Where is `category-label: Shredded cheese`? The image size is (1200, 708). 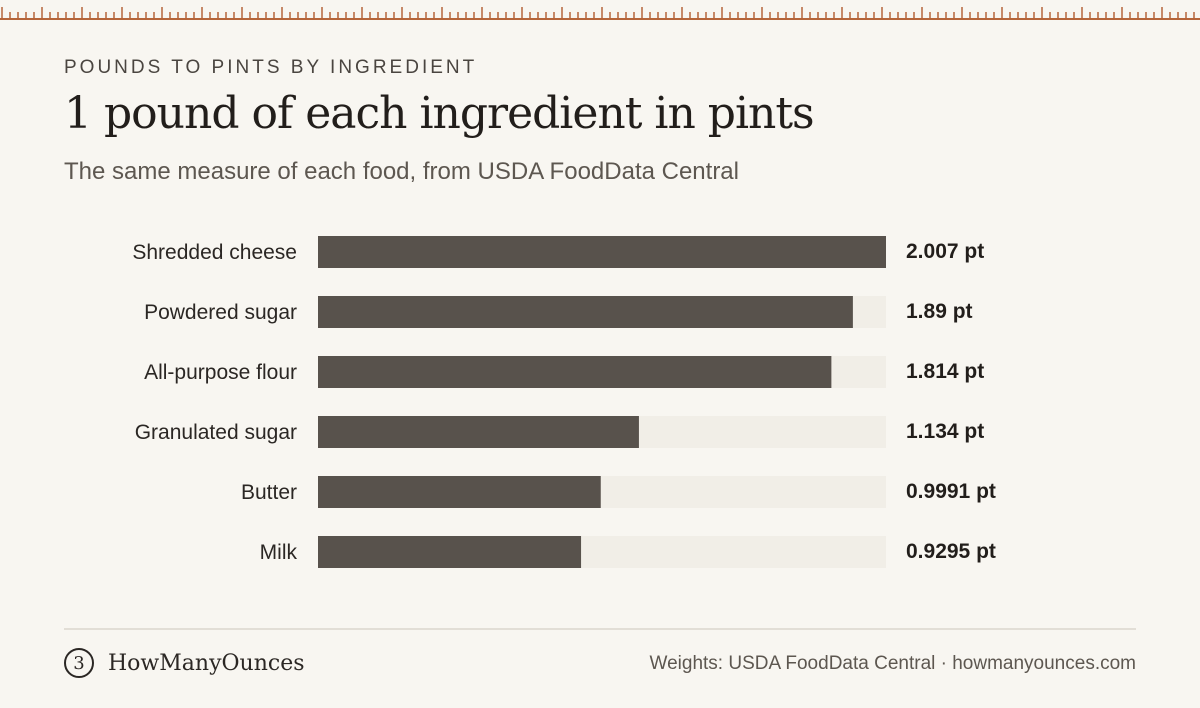
category-label: Shredded cheese is located at coordinates (214, 252).